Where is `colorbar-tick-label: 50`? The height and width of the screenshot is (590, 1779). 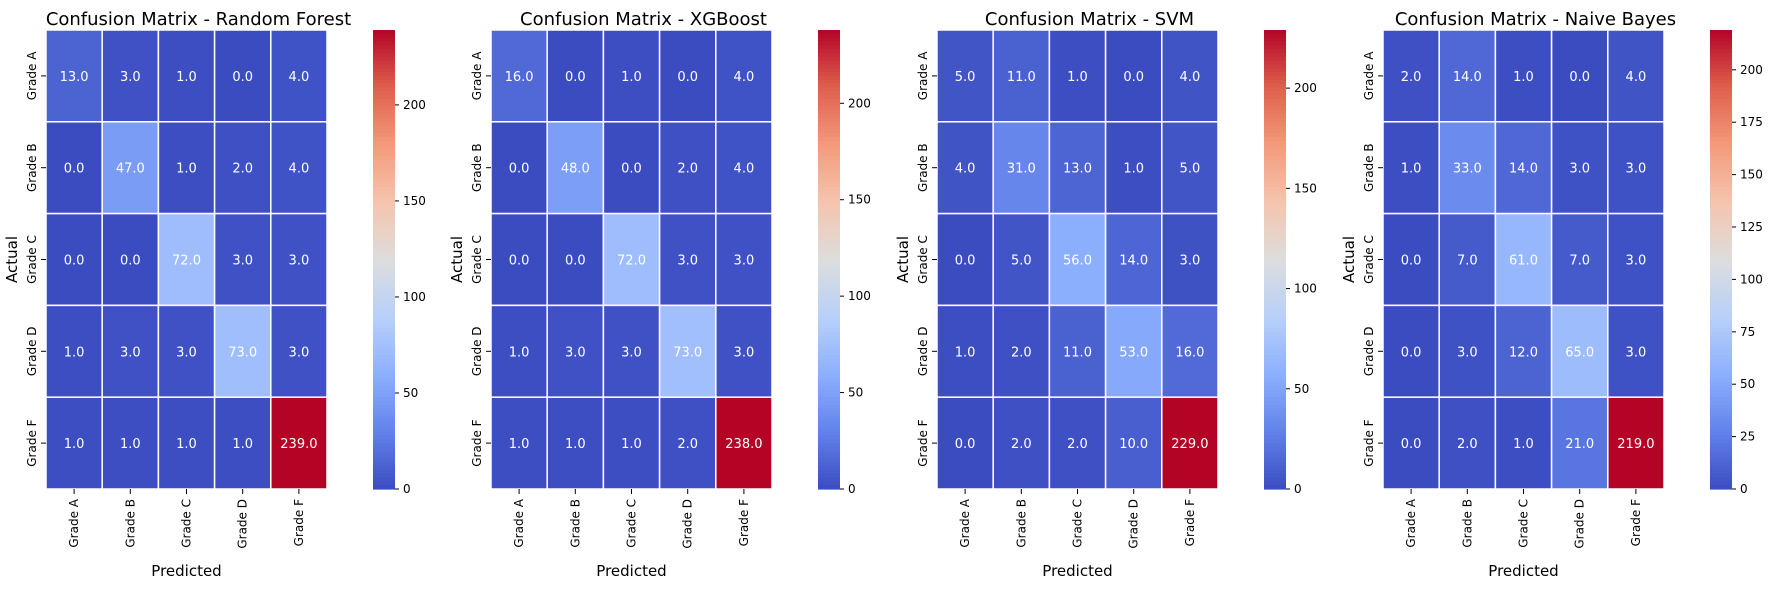
colorbar-tick-label: 50 is located at coordinates (855, 393).